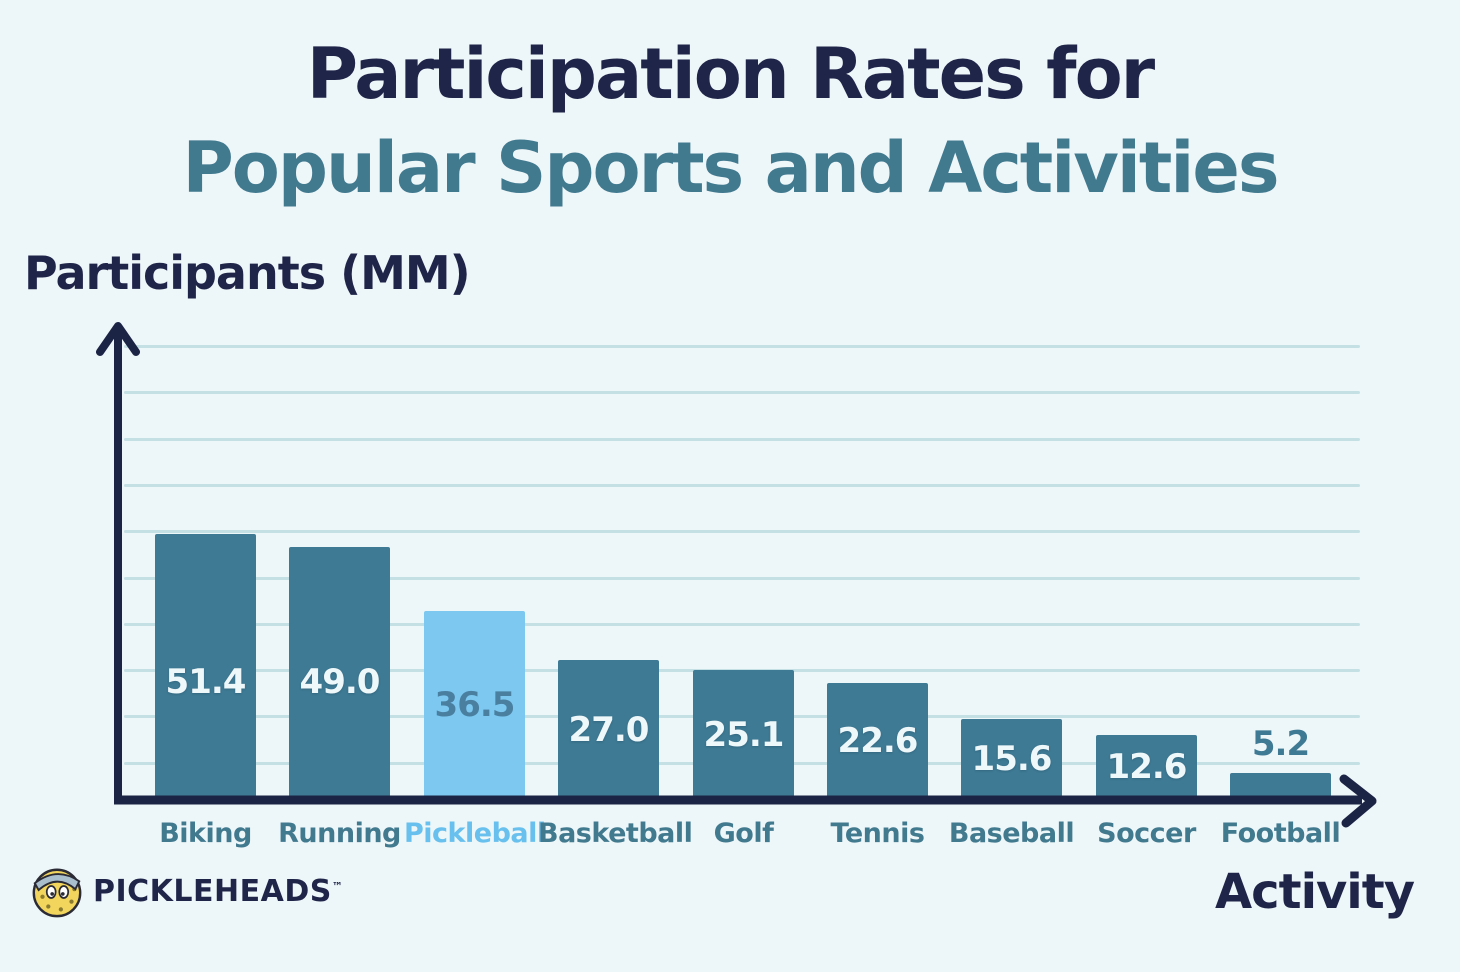 This screenshot has width=1460, height=972. I want to click on bar-golf, so click(743, 735).